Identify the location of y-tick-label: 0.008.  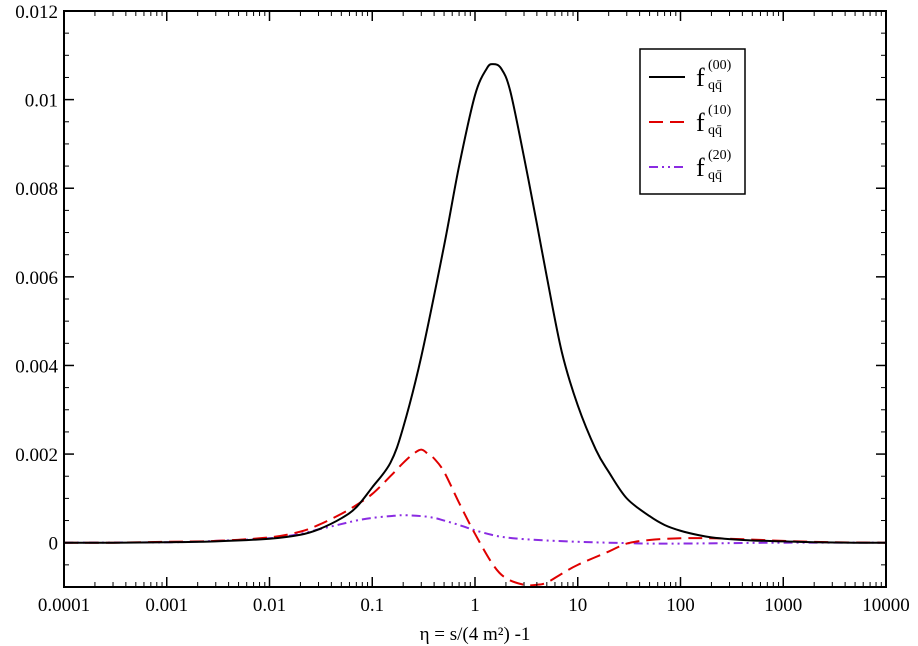
(36, 189).